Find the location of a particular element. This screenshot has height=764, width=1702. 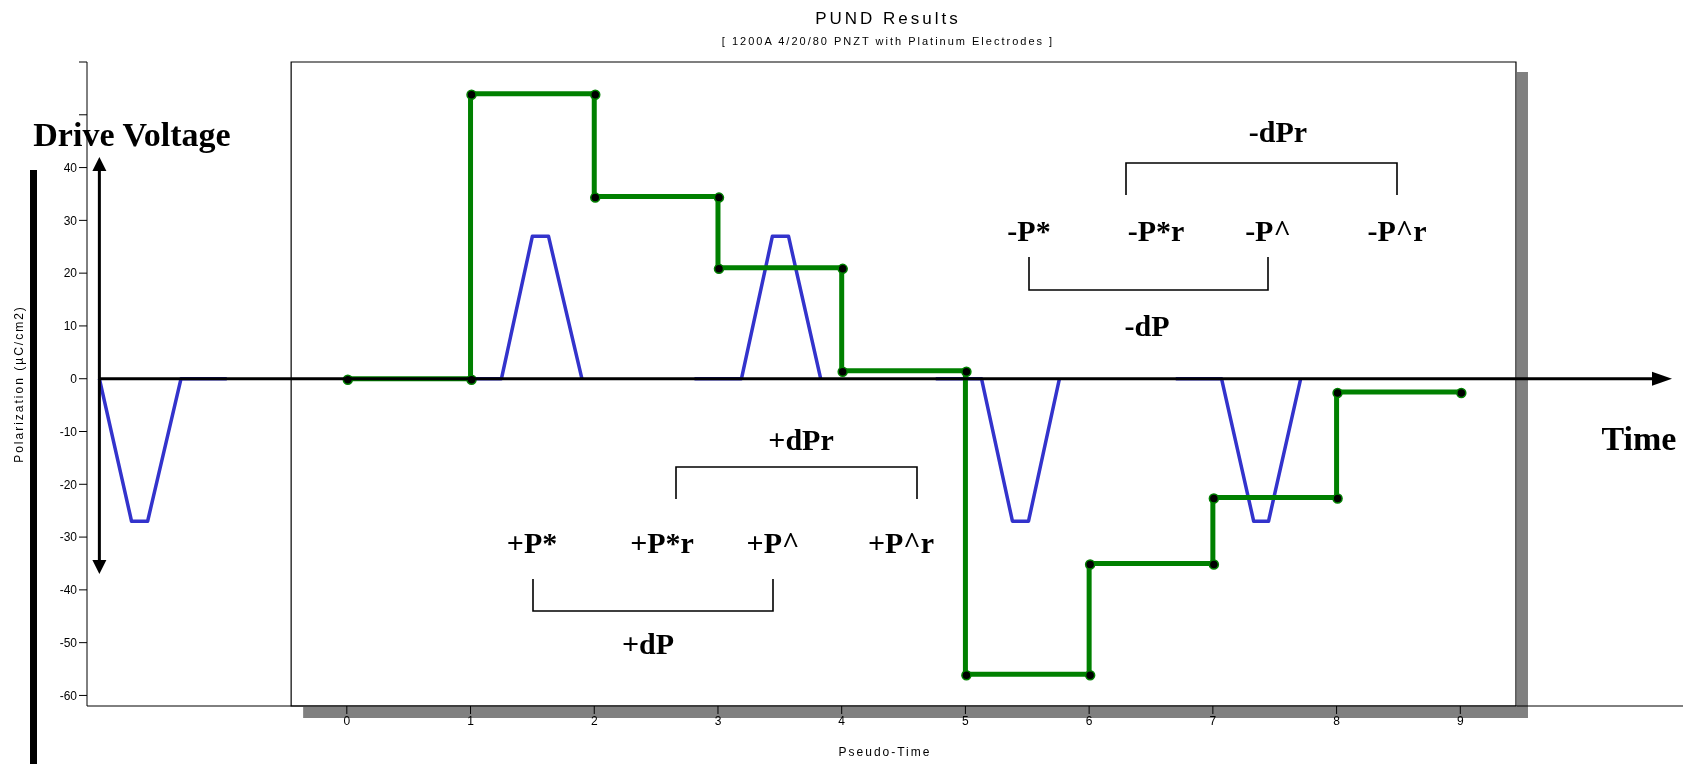

annotation: -P^r is located at coordinates (1397, 230).